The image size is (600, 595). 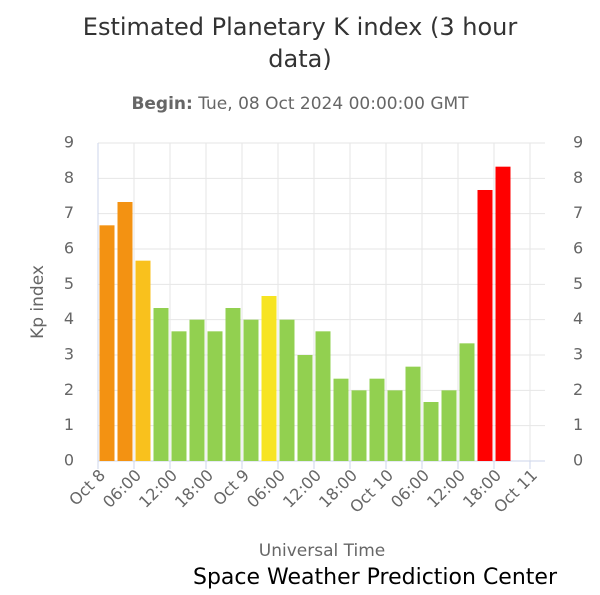 What do you see at coordinates (69, 283) in the screenshot?
I see `y-tick-label: 5` at bounding box center [69, 283].